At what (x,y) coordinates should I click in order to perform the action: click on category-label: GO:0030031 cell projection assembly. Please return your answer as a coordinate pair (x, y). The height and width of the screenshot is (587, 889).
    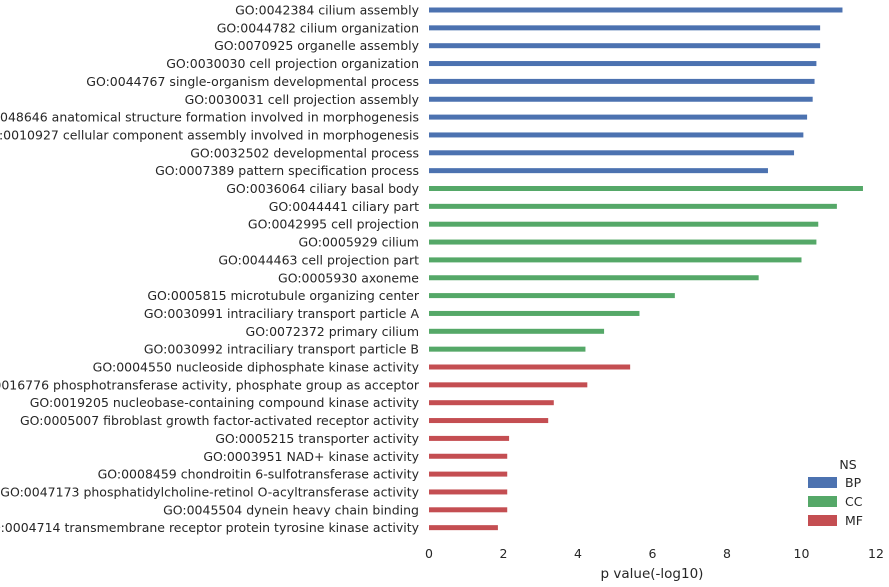
    Looking at the image, I should click on (302, 99).